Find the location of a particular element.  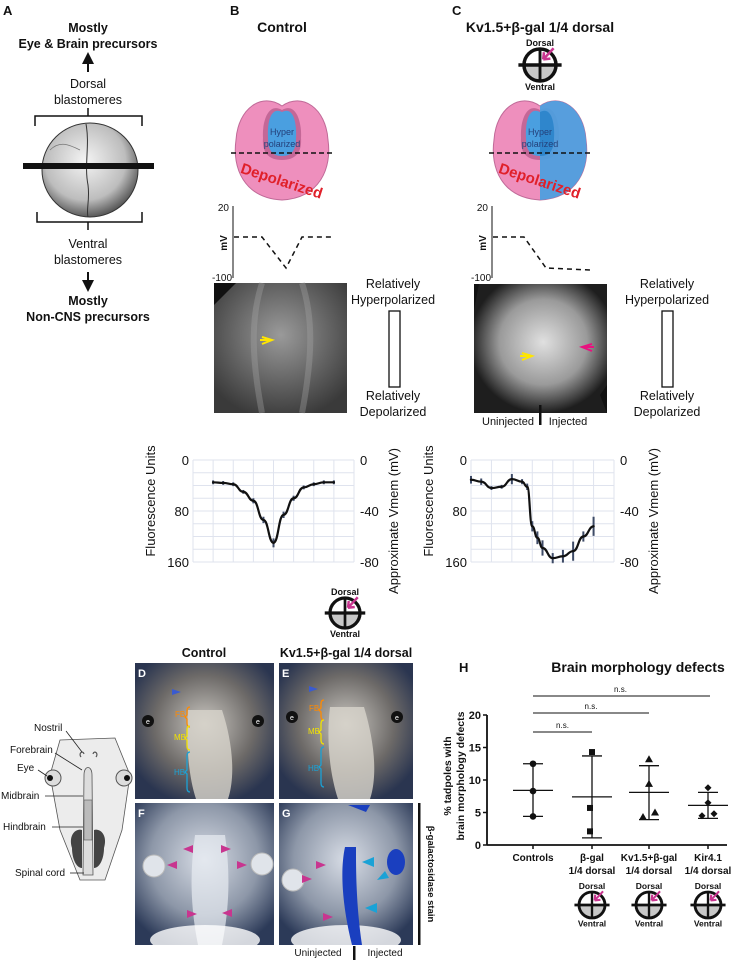

schematic-label-forebrain: Forebrain is located at coordinates (31, 750).